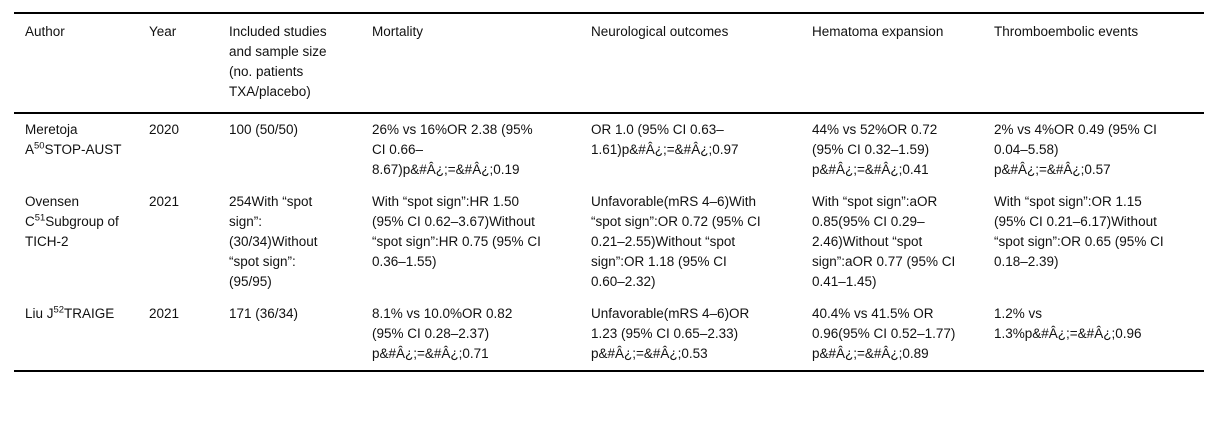  What do you see at coordinates (40, 218) in the screenshot?
I see `reference-superscript: 51` at bounding box center [40, 218].